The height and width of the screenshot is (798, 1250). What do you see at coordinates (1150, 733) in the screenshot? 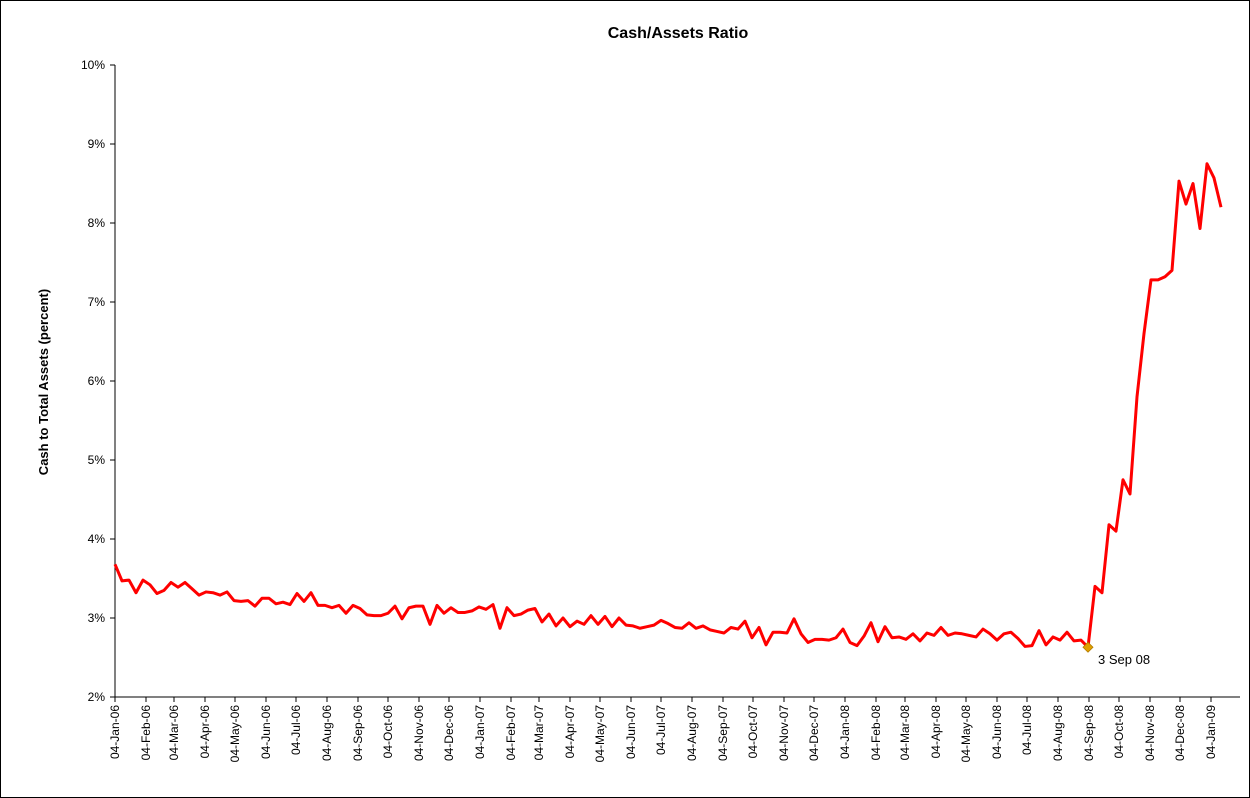
I see `x-tick-label: 04-Nov-08` at bounding box center [1150, 733].